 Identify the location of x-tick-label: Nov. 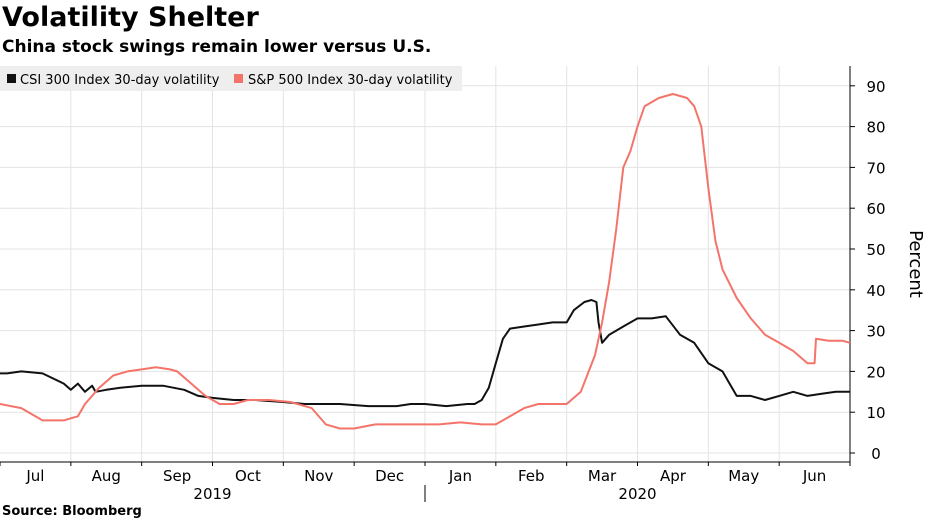
(318, 476).